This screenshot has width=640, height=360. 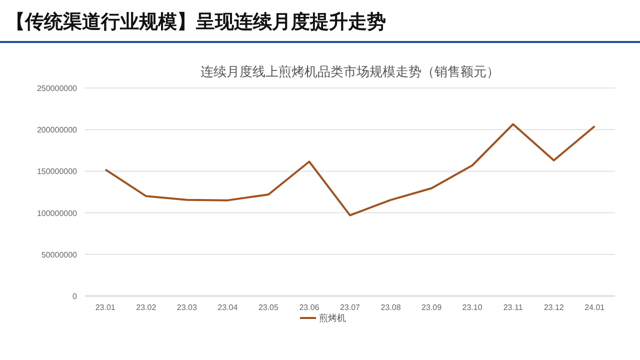 What do you see at coordinates (350, 307) in the screenshot?
I see `x-tick-label: 23.07` at bounding box center [350, 307].